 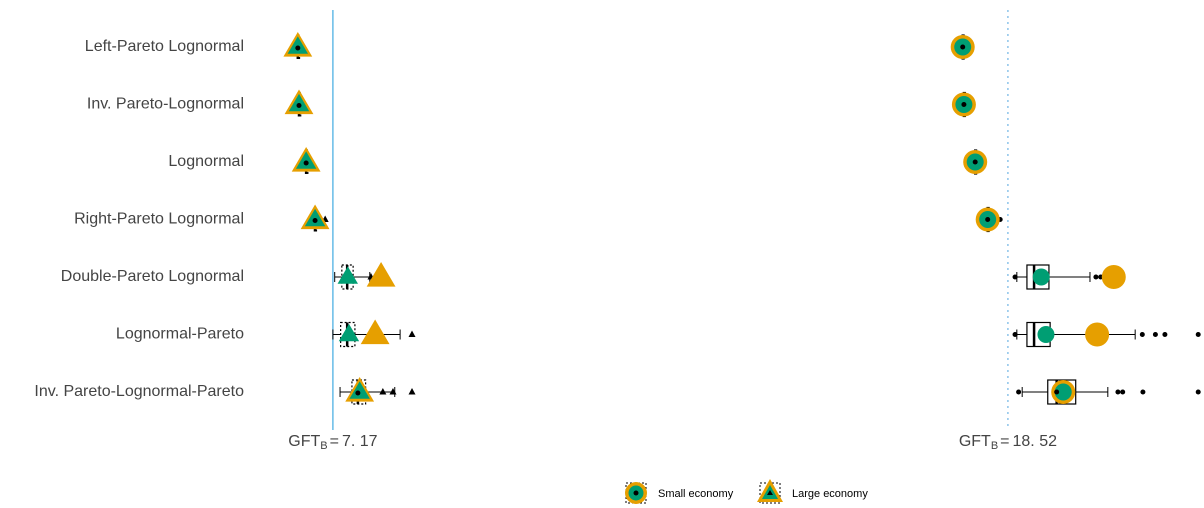 What do you see at coordinates (180, 334) in the screenshot?
I see `category-label: Lognormal-Pareto` at bounding box center [180, 334].